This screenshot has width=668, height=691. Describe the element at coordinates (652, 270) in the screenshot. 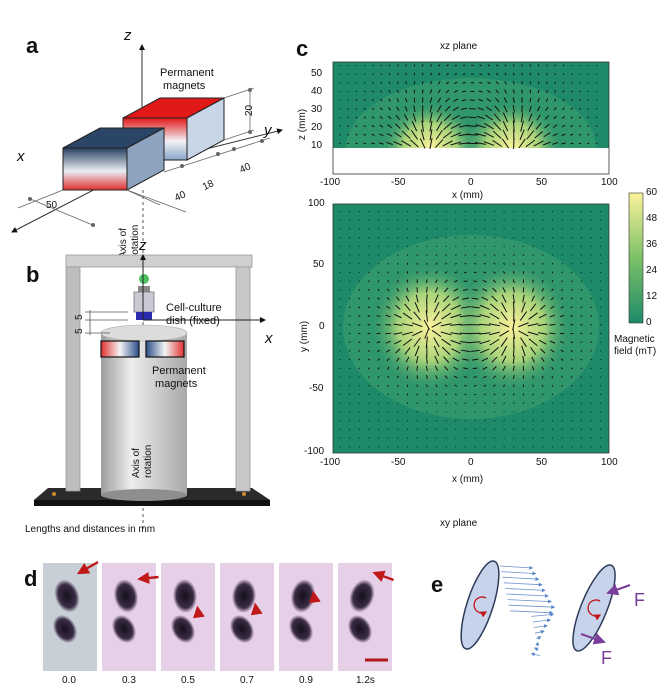

I see `colorbar-tick-24: 24` at that location.